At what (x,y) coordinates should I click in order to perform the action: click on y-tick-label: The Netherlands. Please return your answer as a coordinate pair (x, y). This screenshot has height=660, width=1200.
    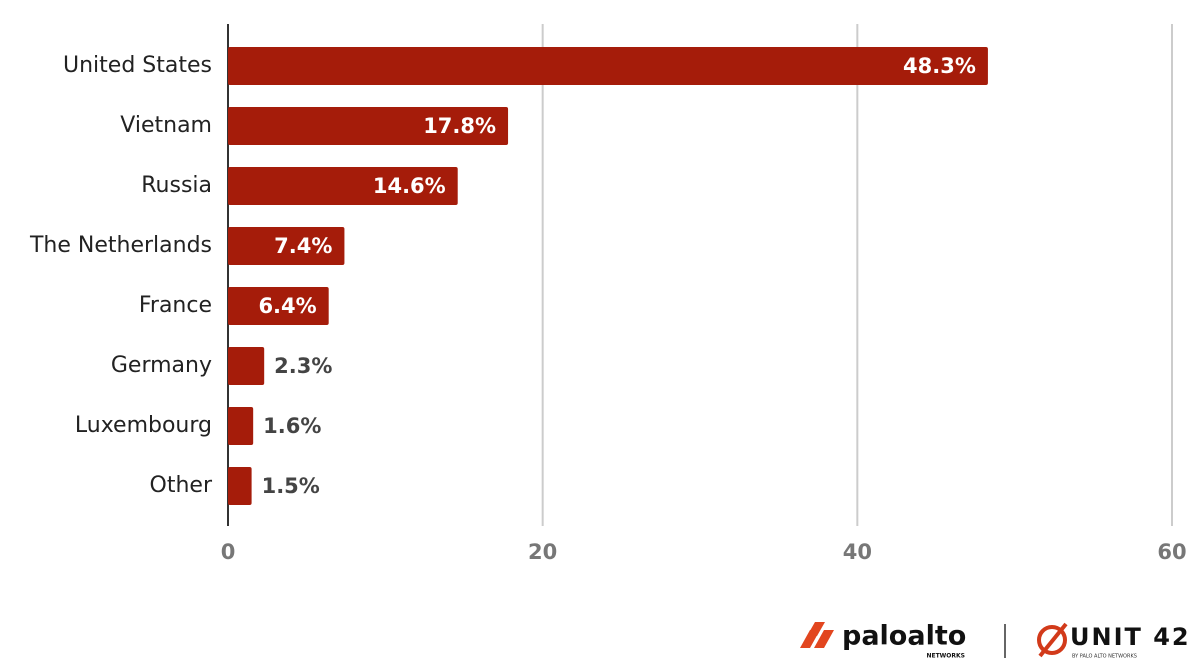
    Looking at the image, I should click on (120, 245).